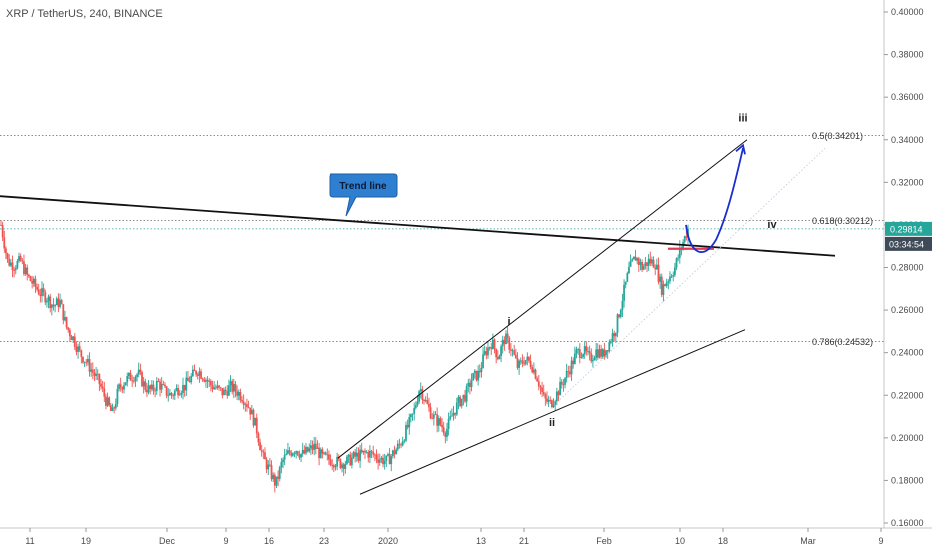 Image resolution: width=932 pixels, height=550 pixels. I want to click on x-tick-label: 16, so click(269, 541).